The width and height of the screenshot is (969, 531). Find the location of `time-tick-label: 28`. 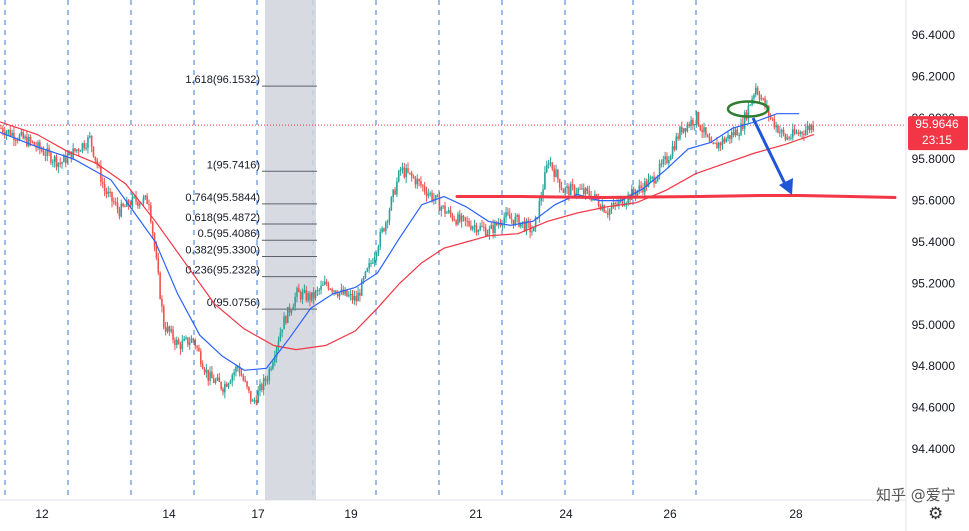

time-tick-label: 28 is located at coordinates (796, 514).